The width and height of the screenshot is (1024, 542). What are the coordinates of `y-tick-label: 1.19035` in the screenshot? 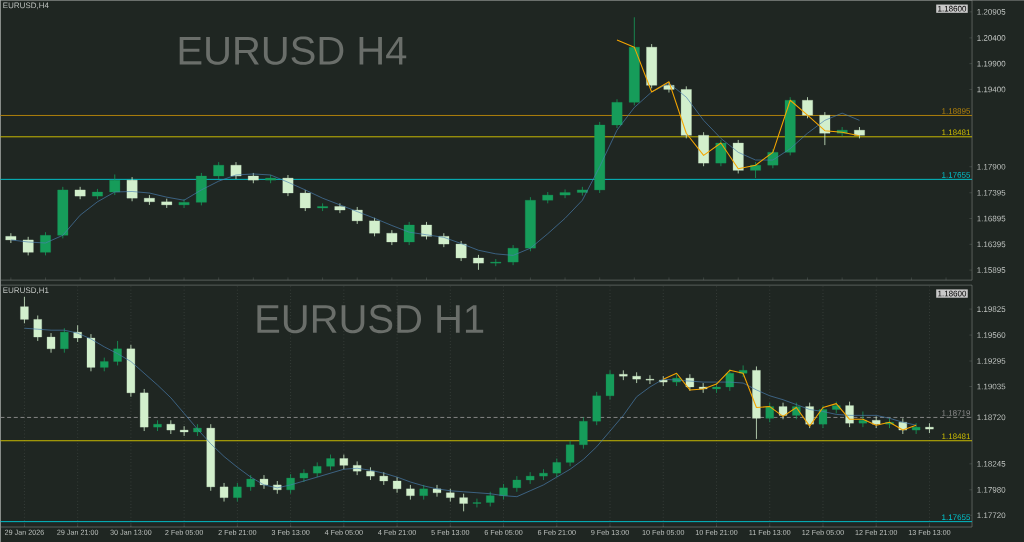 It's located at (991, 386).